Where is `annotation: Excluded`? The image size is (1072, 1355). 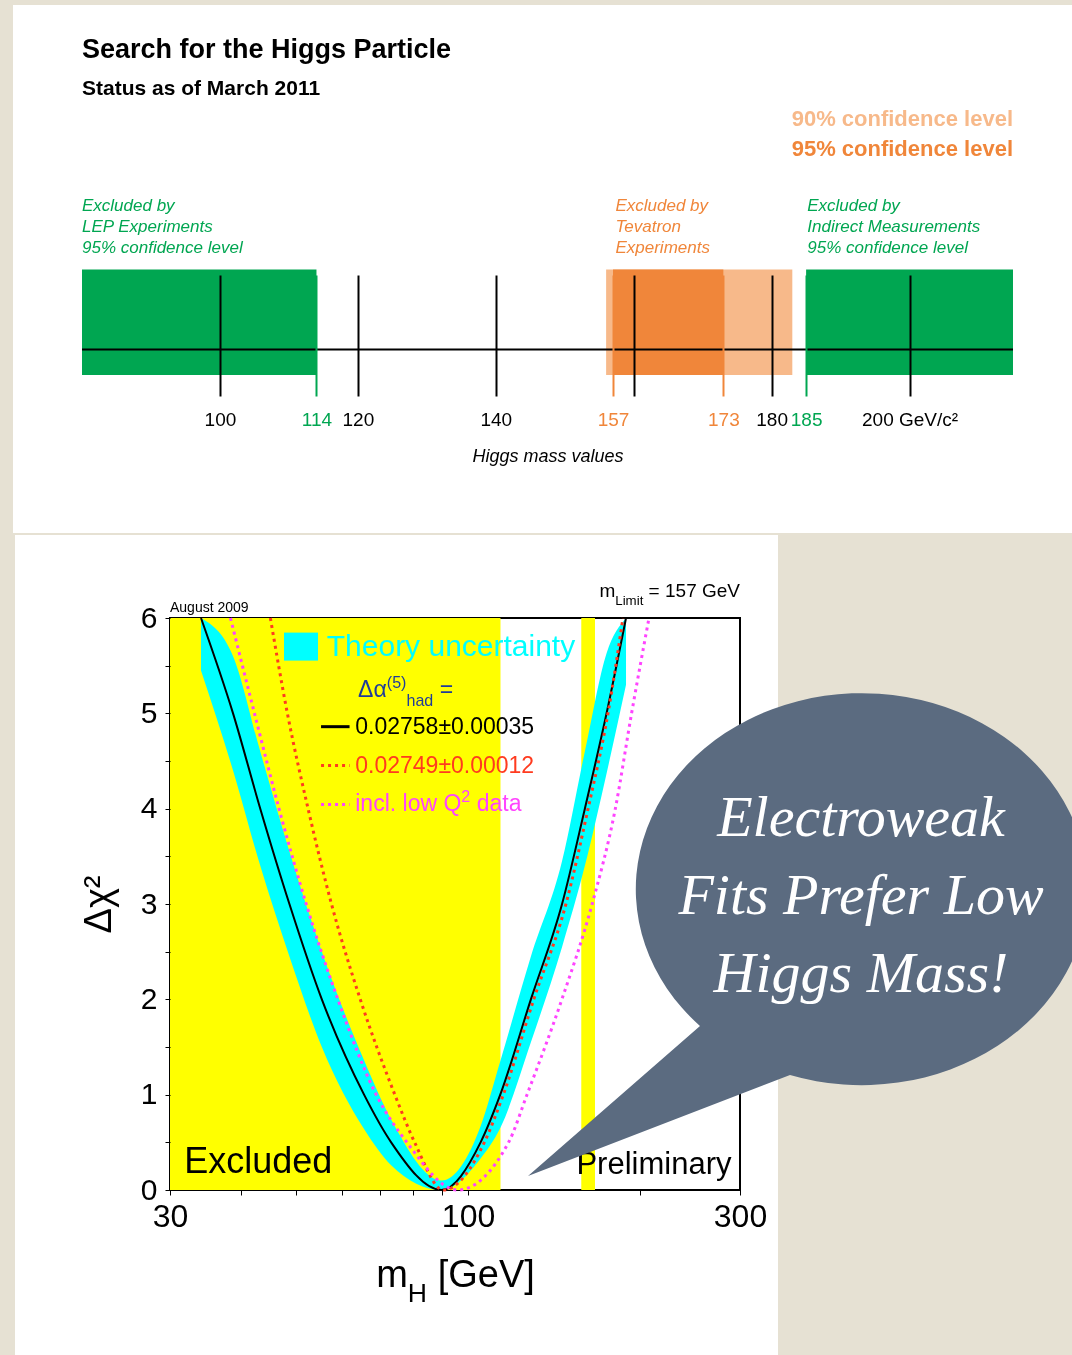
annotation: Excluded is located at coordinates (258, 1161).